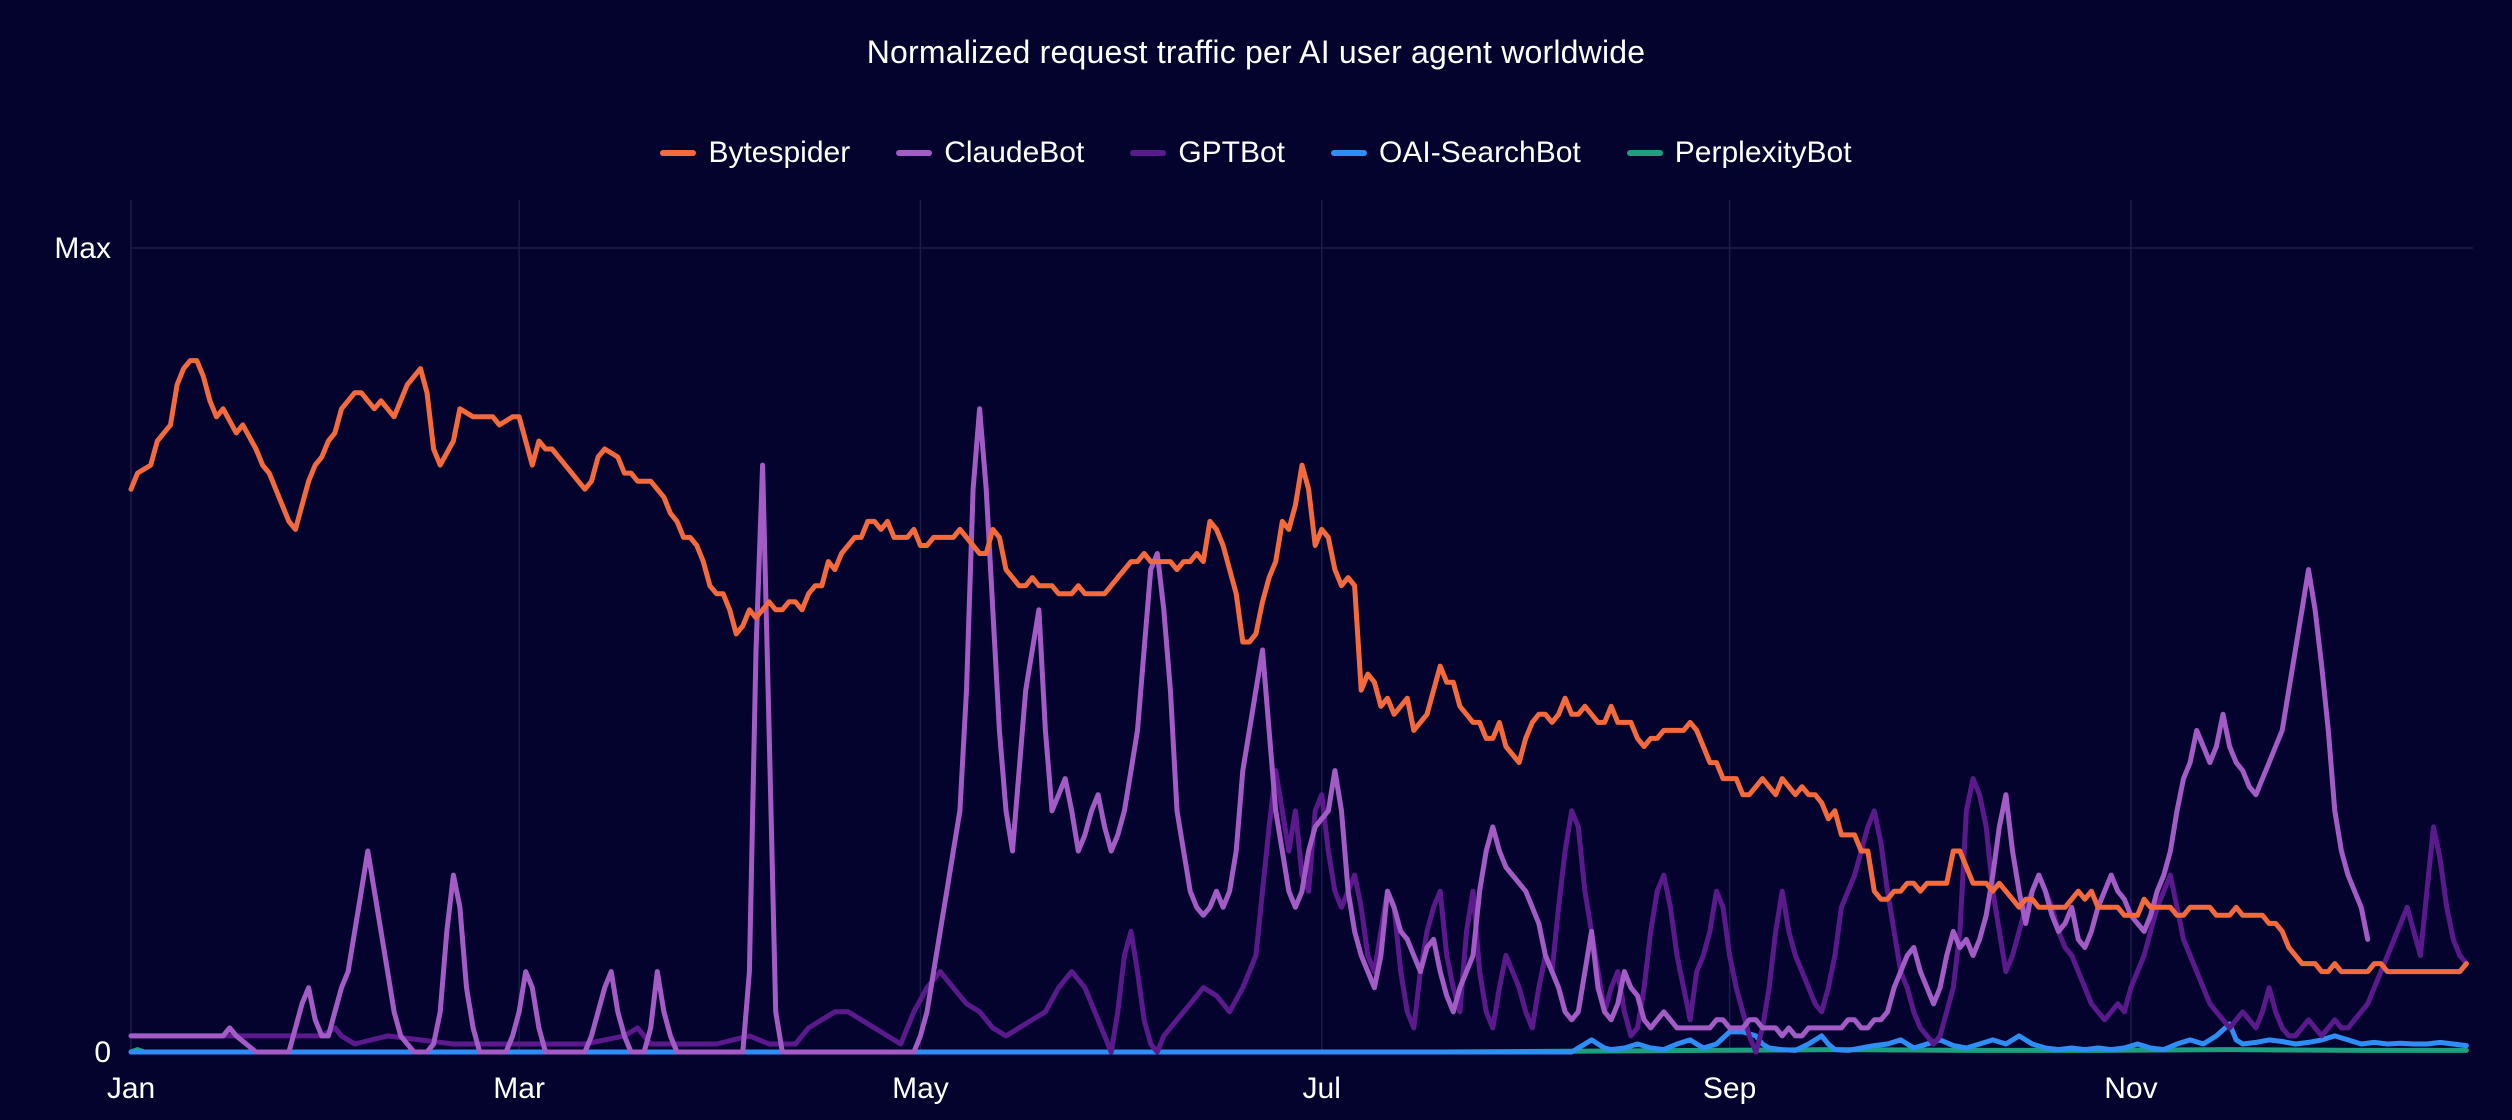 This screenshot has width=2512, height=1120. I want to click on x-tick-label: Jul, so click(1322, 1088).